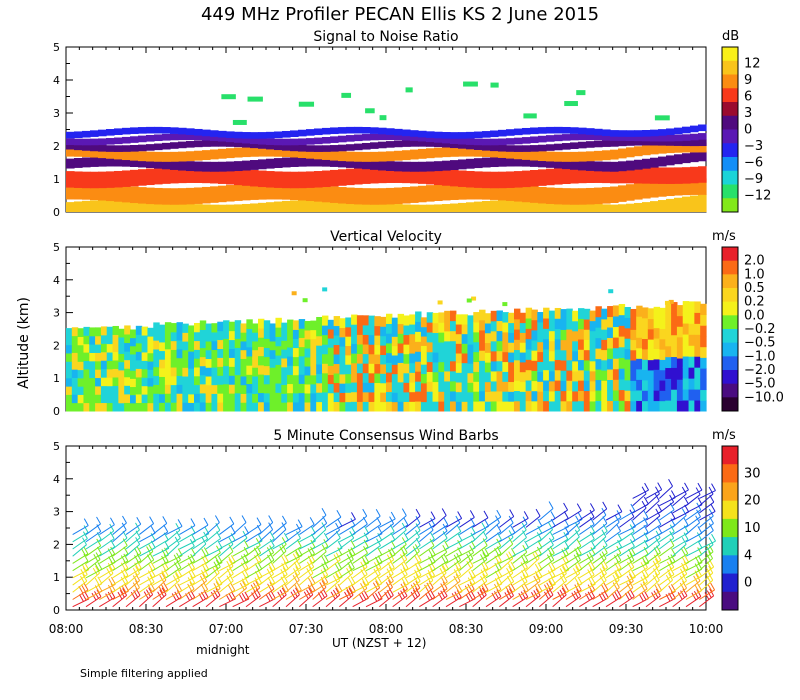 The image size is (800, 700). Describe the element at coordinates (386, 436) in the screenshot. I see `wind-panel-title: 5 Minute Consensus Wind Barbs` at that location.